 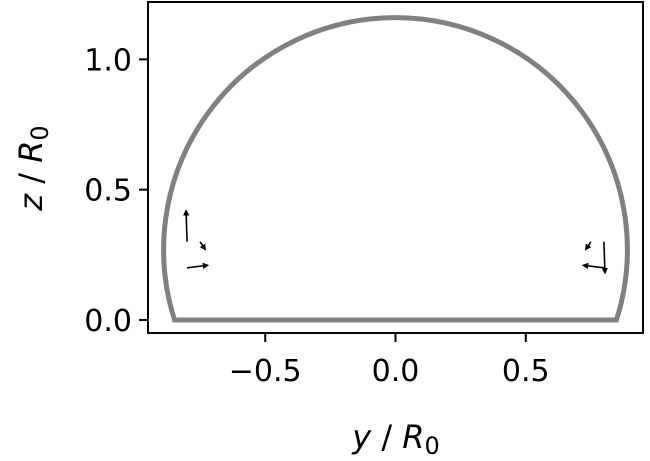 What do you see at coordinates (432, 446) in the screenshot?
I see `x-axis-label-sub: 0` at bounding box center [432, 446].